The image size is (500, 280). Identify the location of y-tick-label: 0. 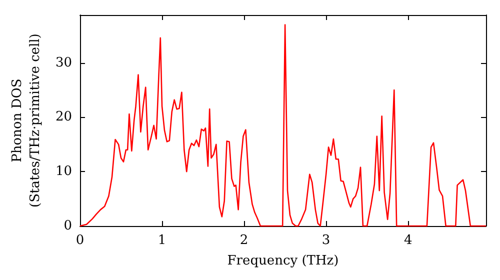
(68, 226).